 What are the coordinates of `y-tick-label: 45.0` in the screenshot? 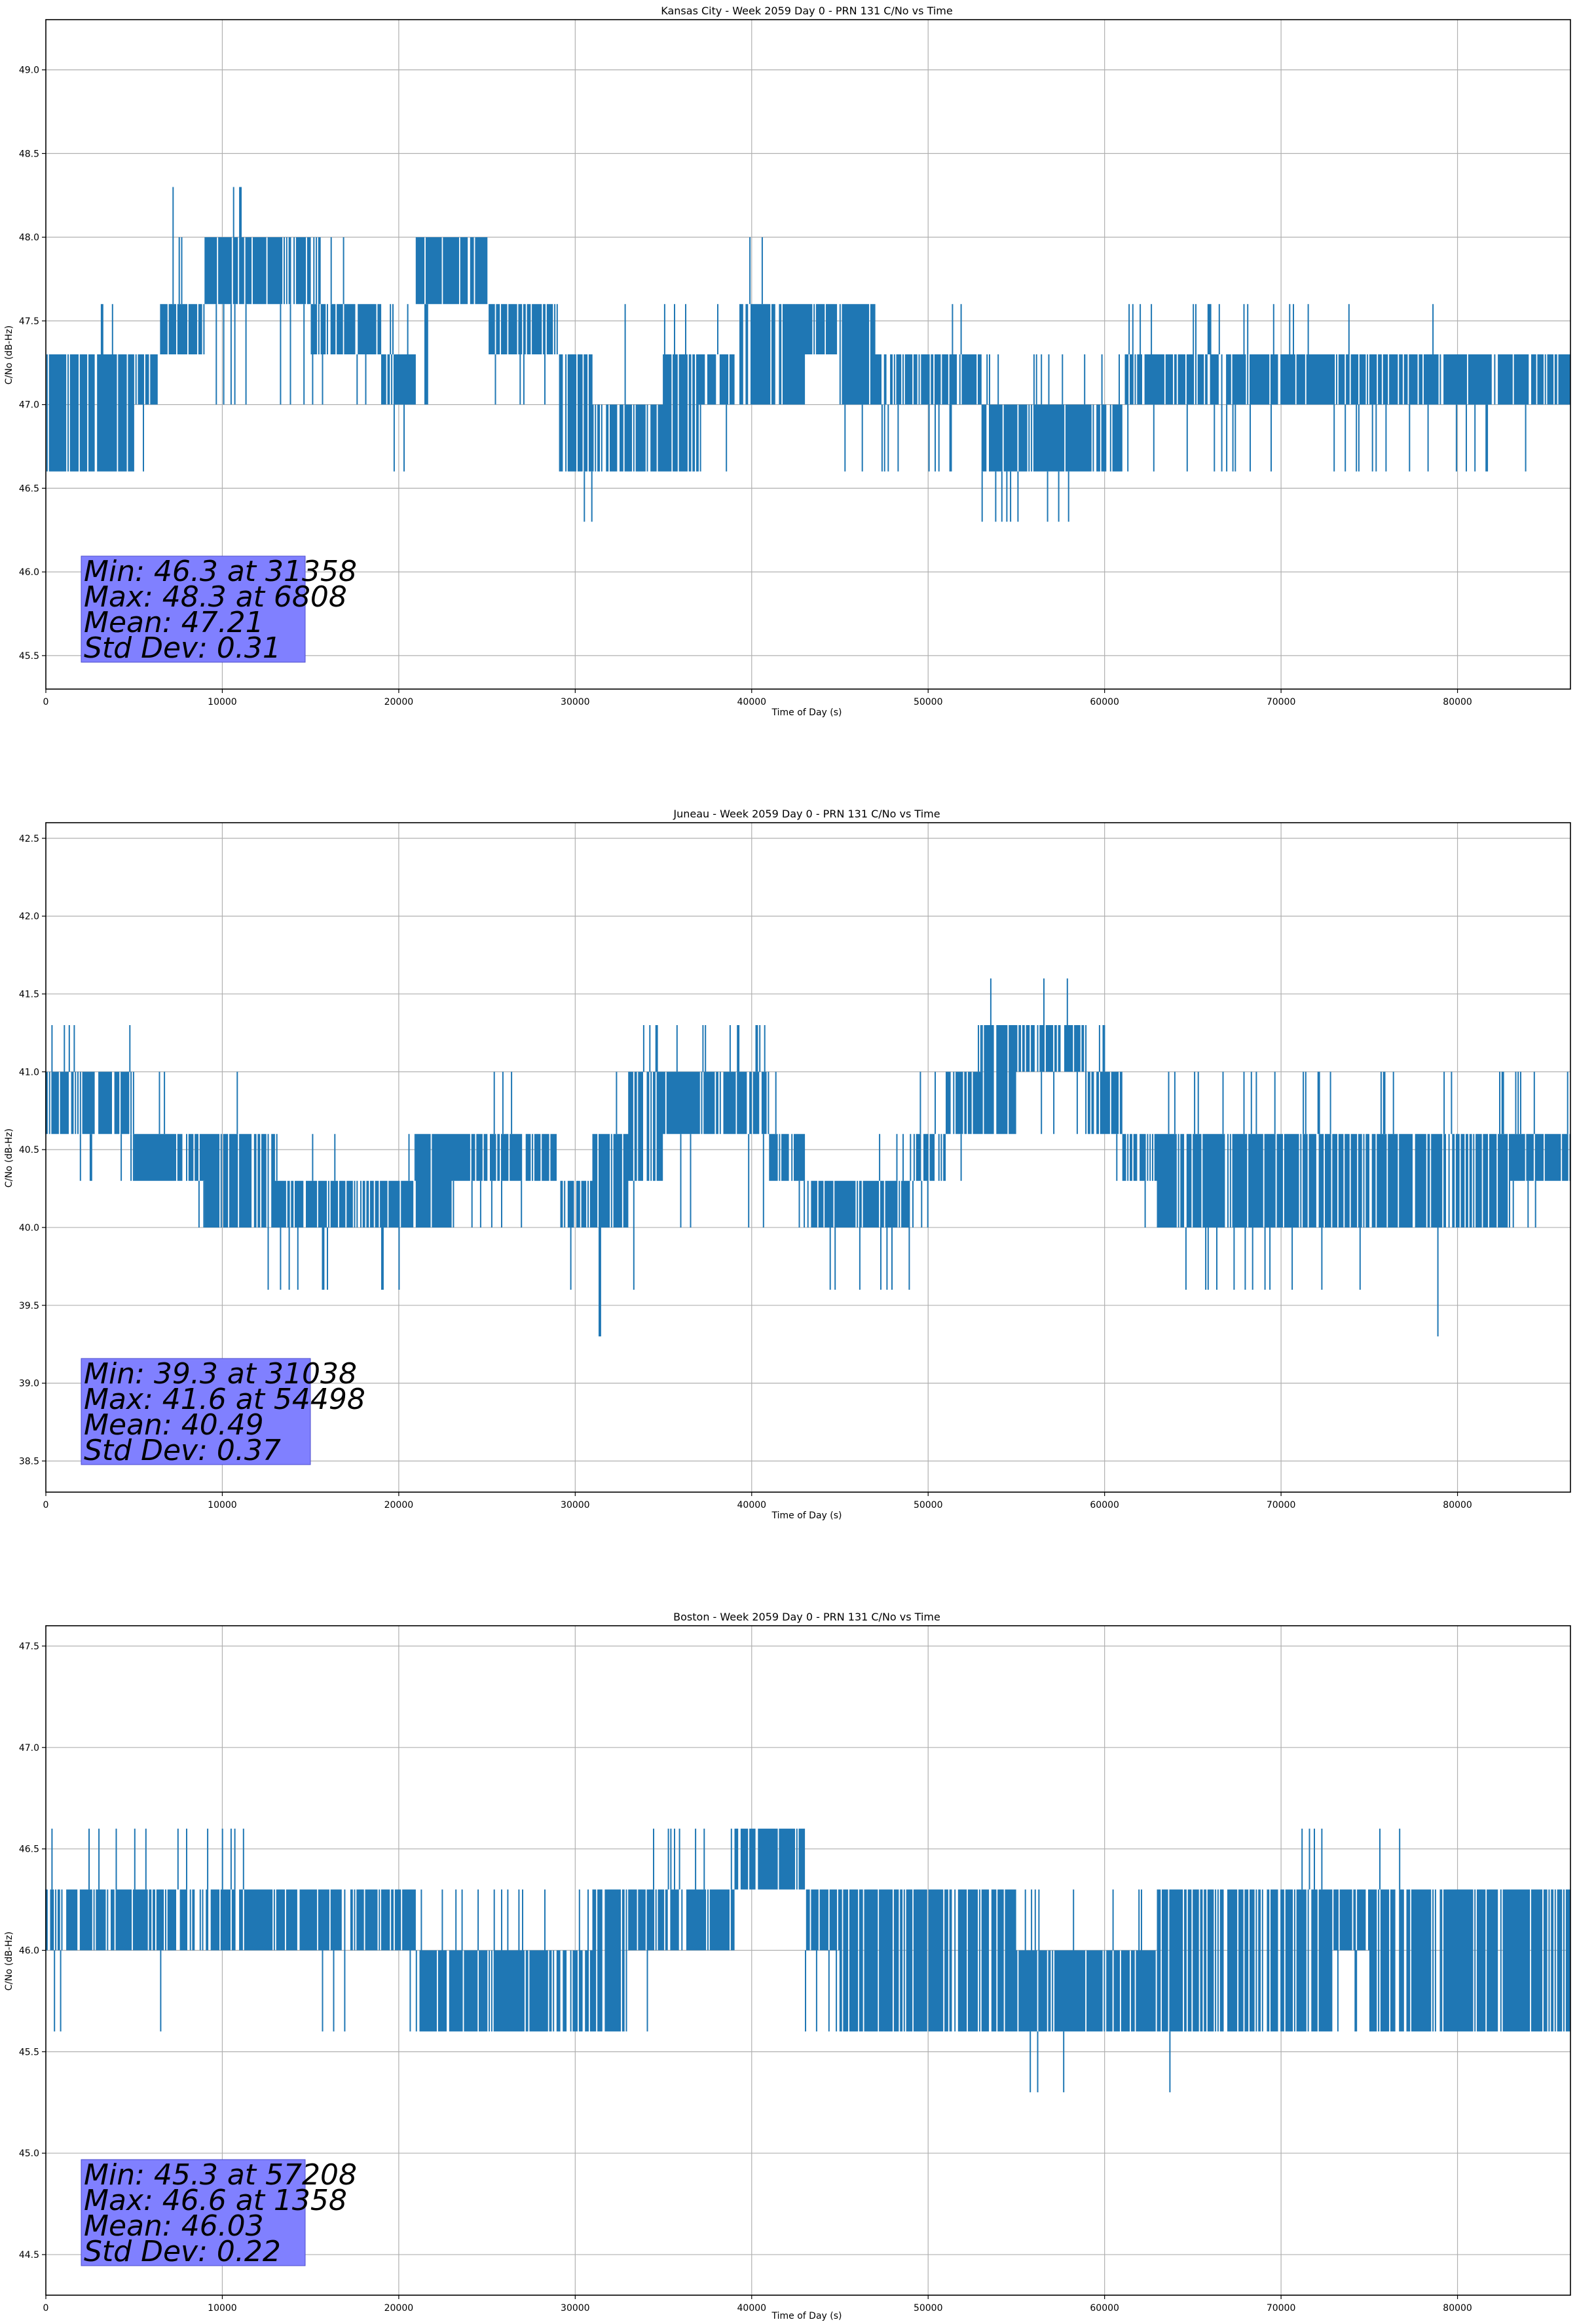 It's located at (29, 2153).